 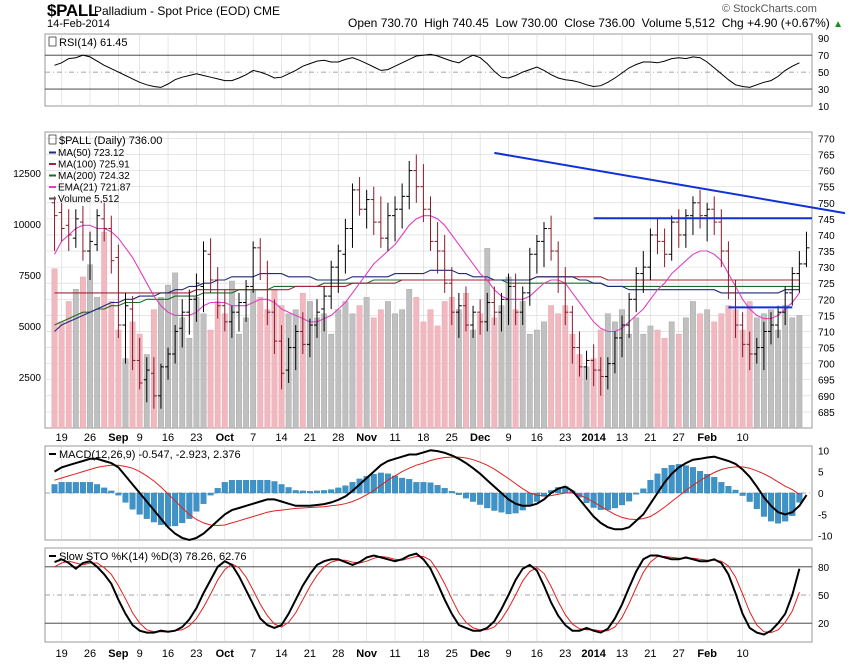 I want to click on bottom-x-label: Dec, so click(x=480, y=654).